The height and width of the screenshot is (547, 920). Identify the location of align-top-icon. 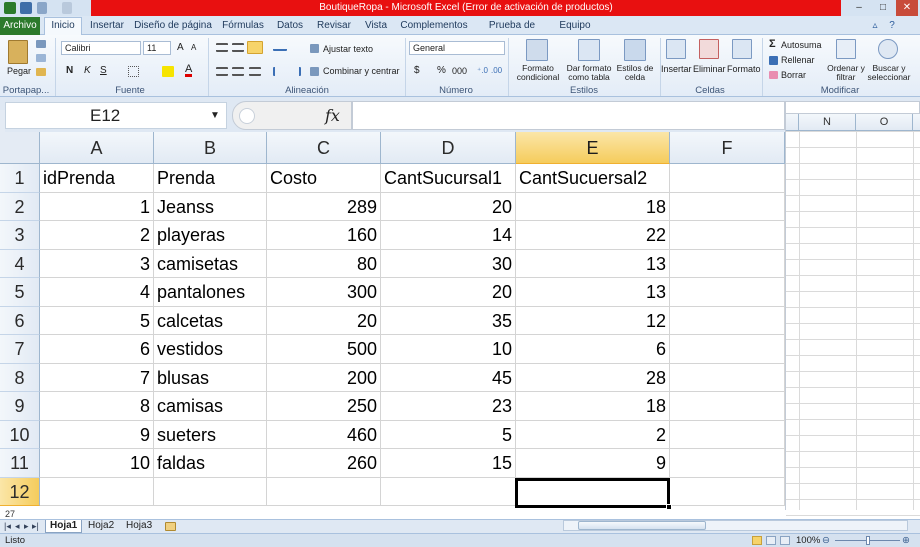
(222, 47).